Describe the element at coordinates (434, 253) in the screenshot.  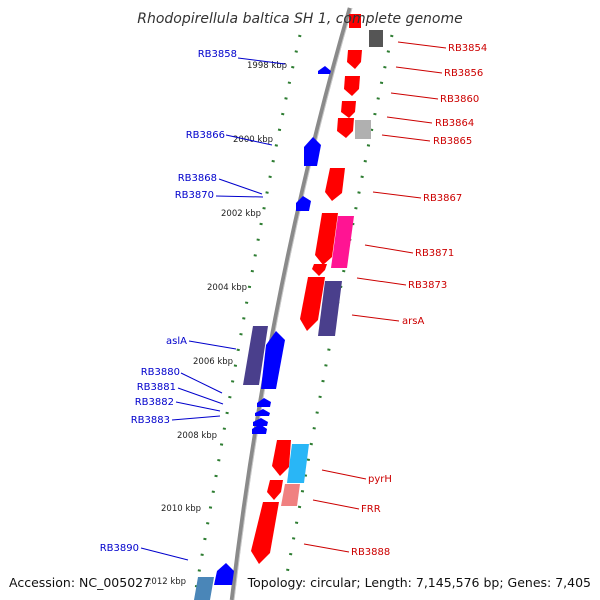
I see `gene-label: RB3871` at that location.